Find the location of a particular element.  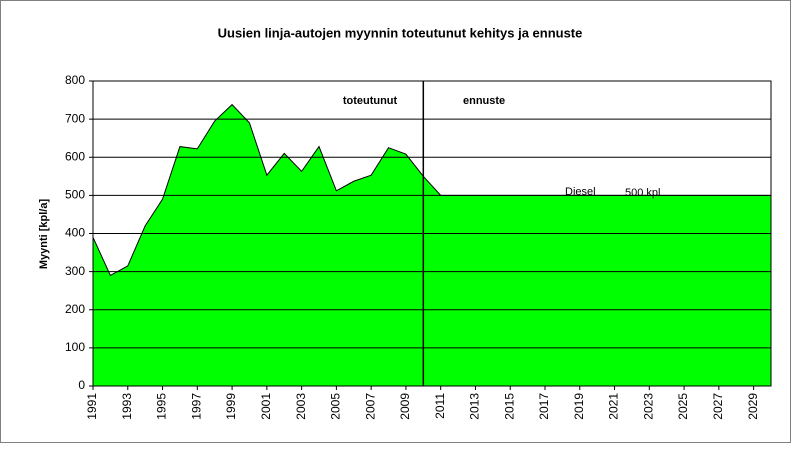

x-tick-label: 2013 is located at coordinates (475, 406).